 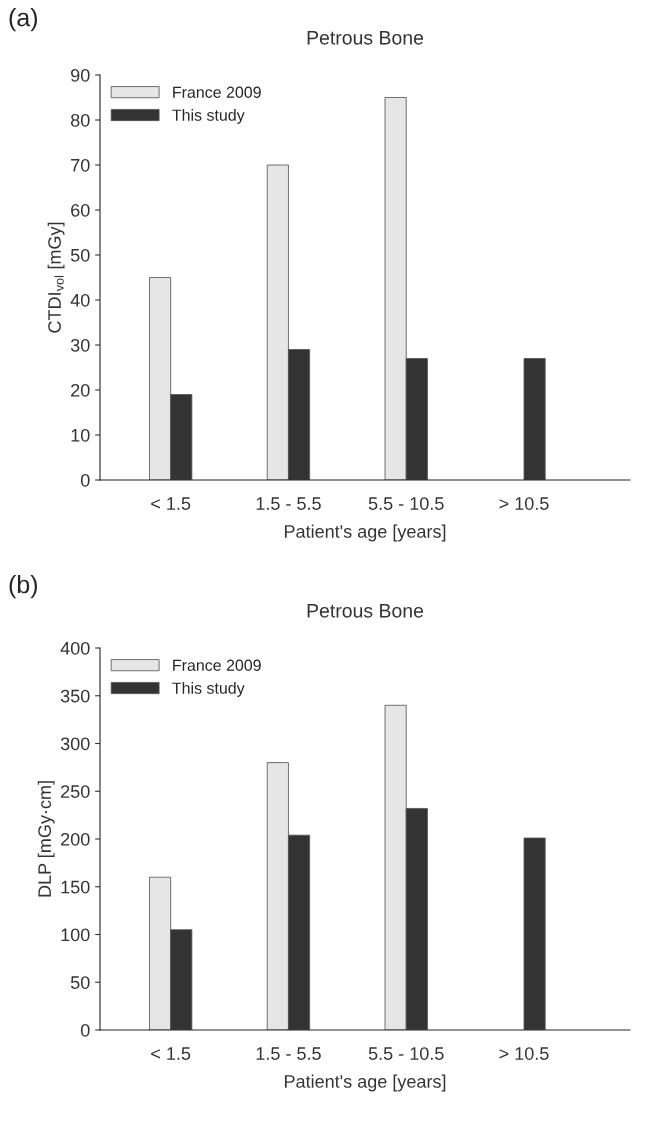 What do you see at coordinates (80, 390) in the screenshot?
I see `y-tick-label: 20` at bounding box center [80, 390].